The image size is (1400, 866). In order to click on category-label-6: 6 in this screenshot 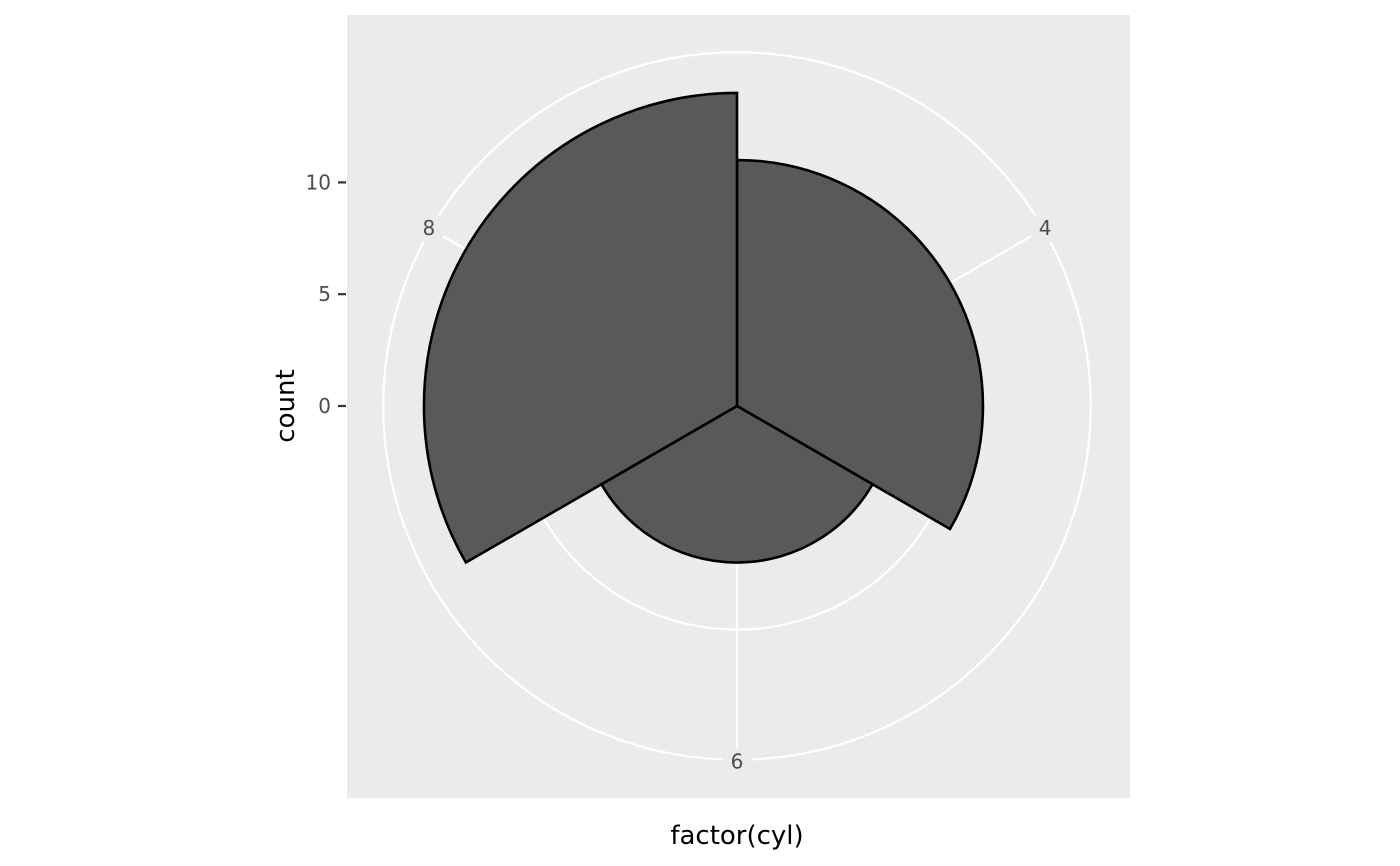, I will do `click(737, 762)`.